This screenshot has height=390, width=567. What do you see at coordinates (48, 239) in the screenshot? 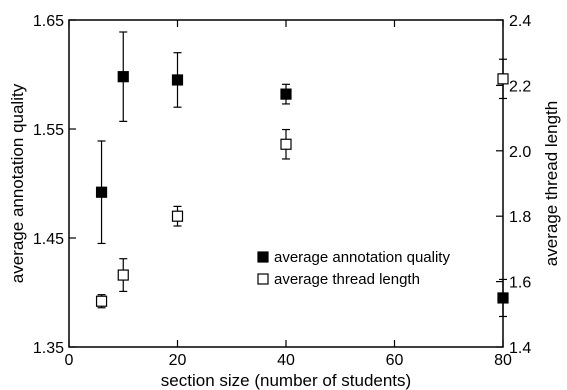
I see `y-left-tick-label: 1.45` at bounding box center [48, 239].